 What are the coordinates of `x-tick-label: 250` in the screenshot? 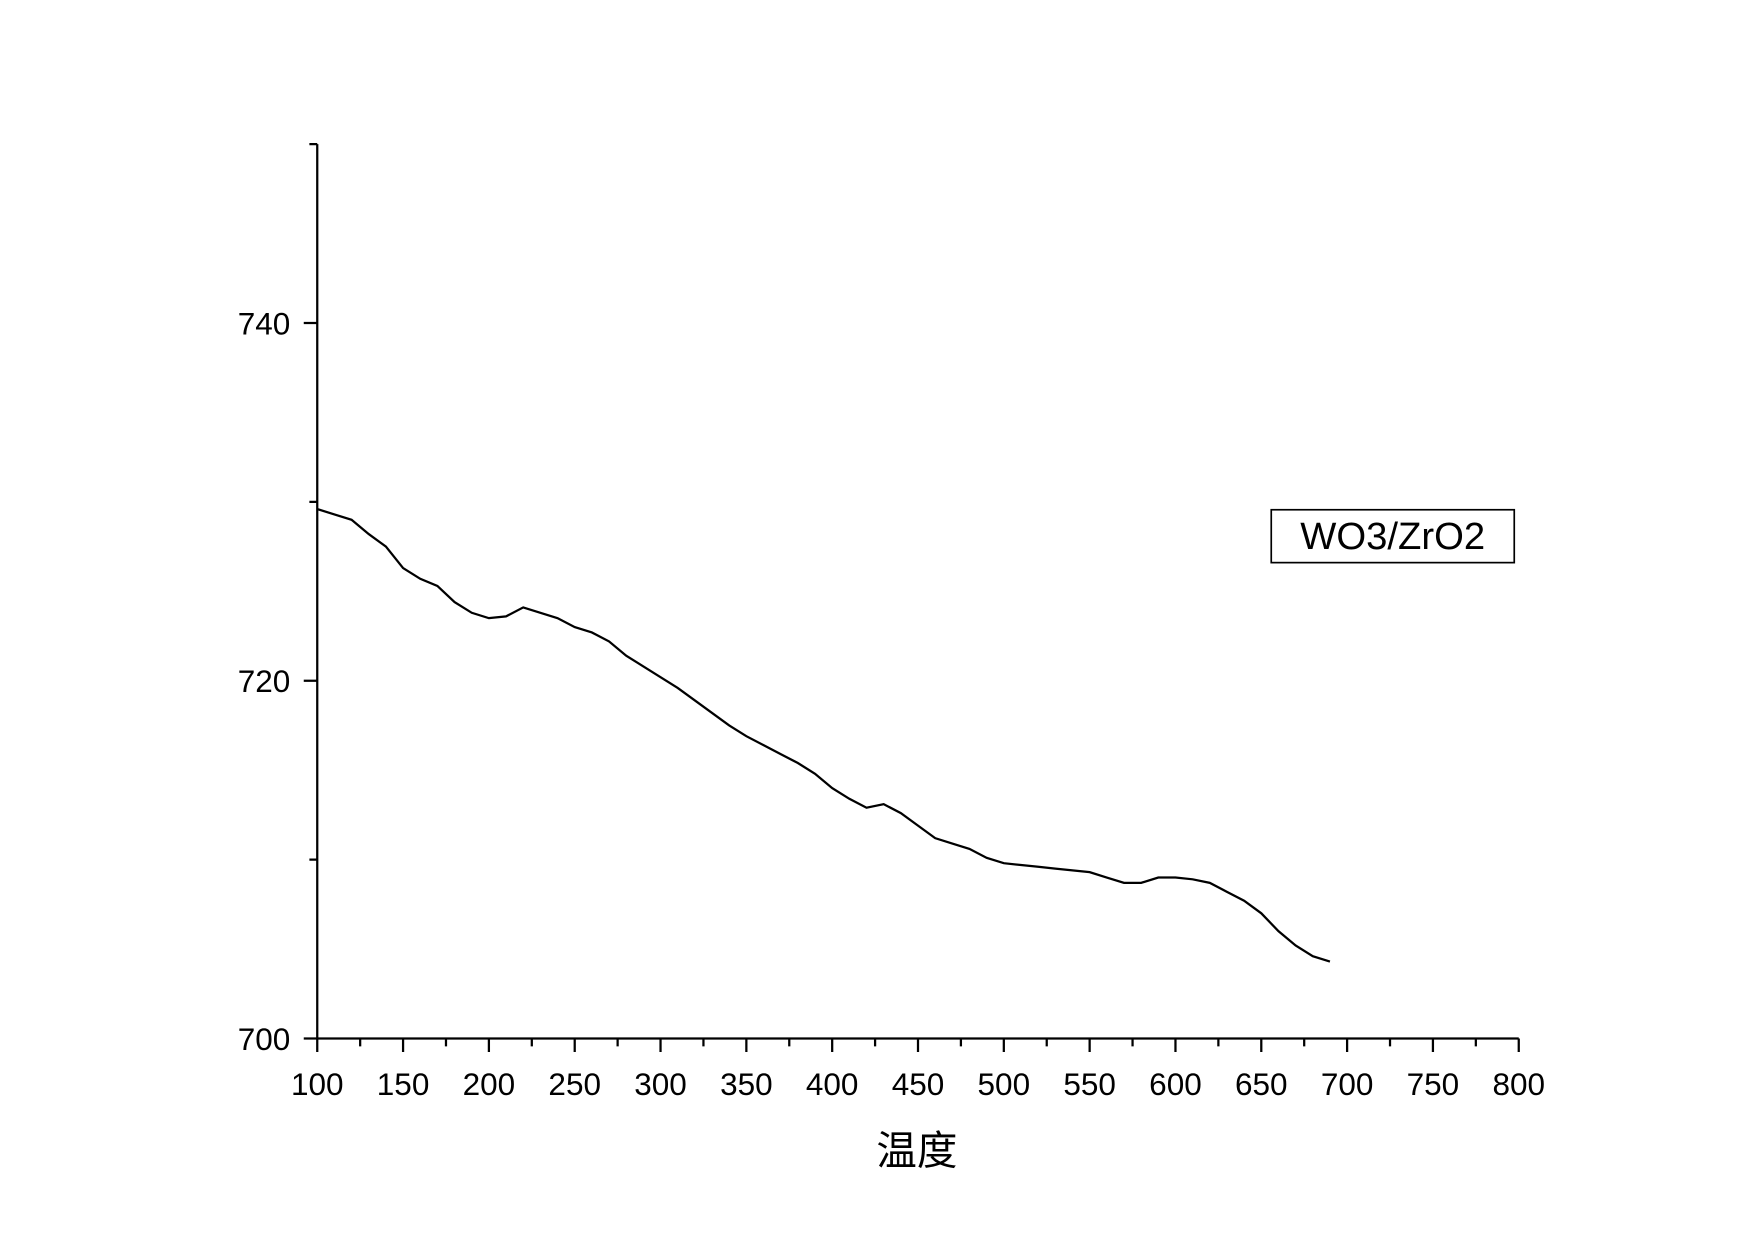 It's located at (574, 1084).